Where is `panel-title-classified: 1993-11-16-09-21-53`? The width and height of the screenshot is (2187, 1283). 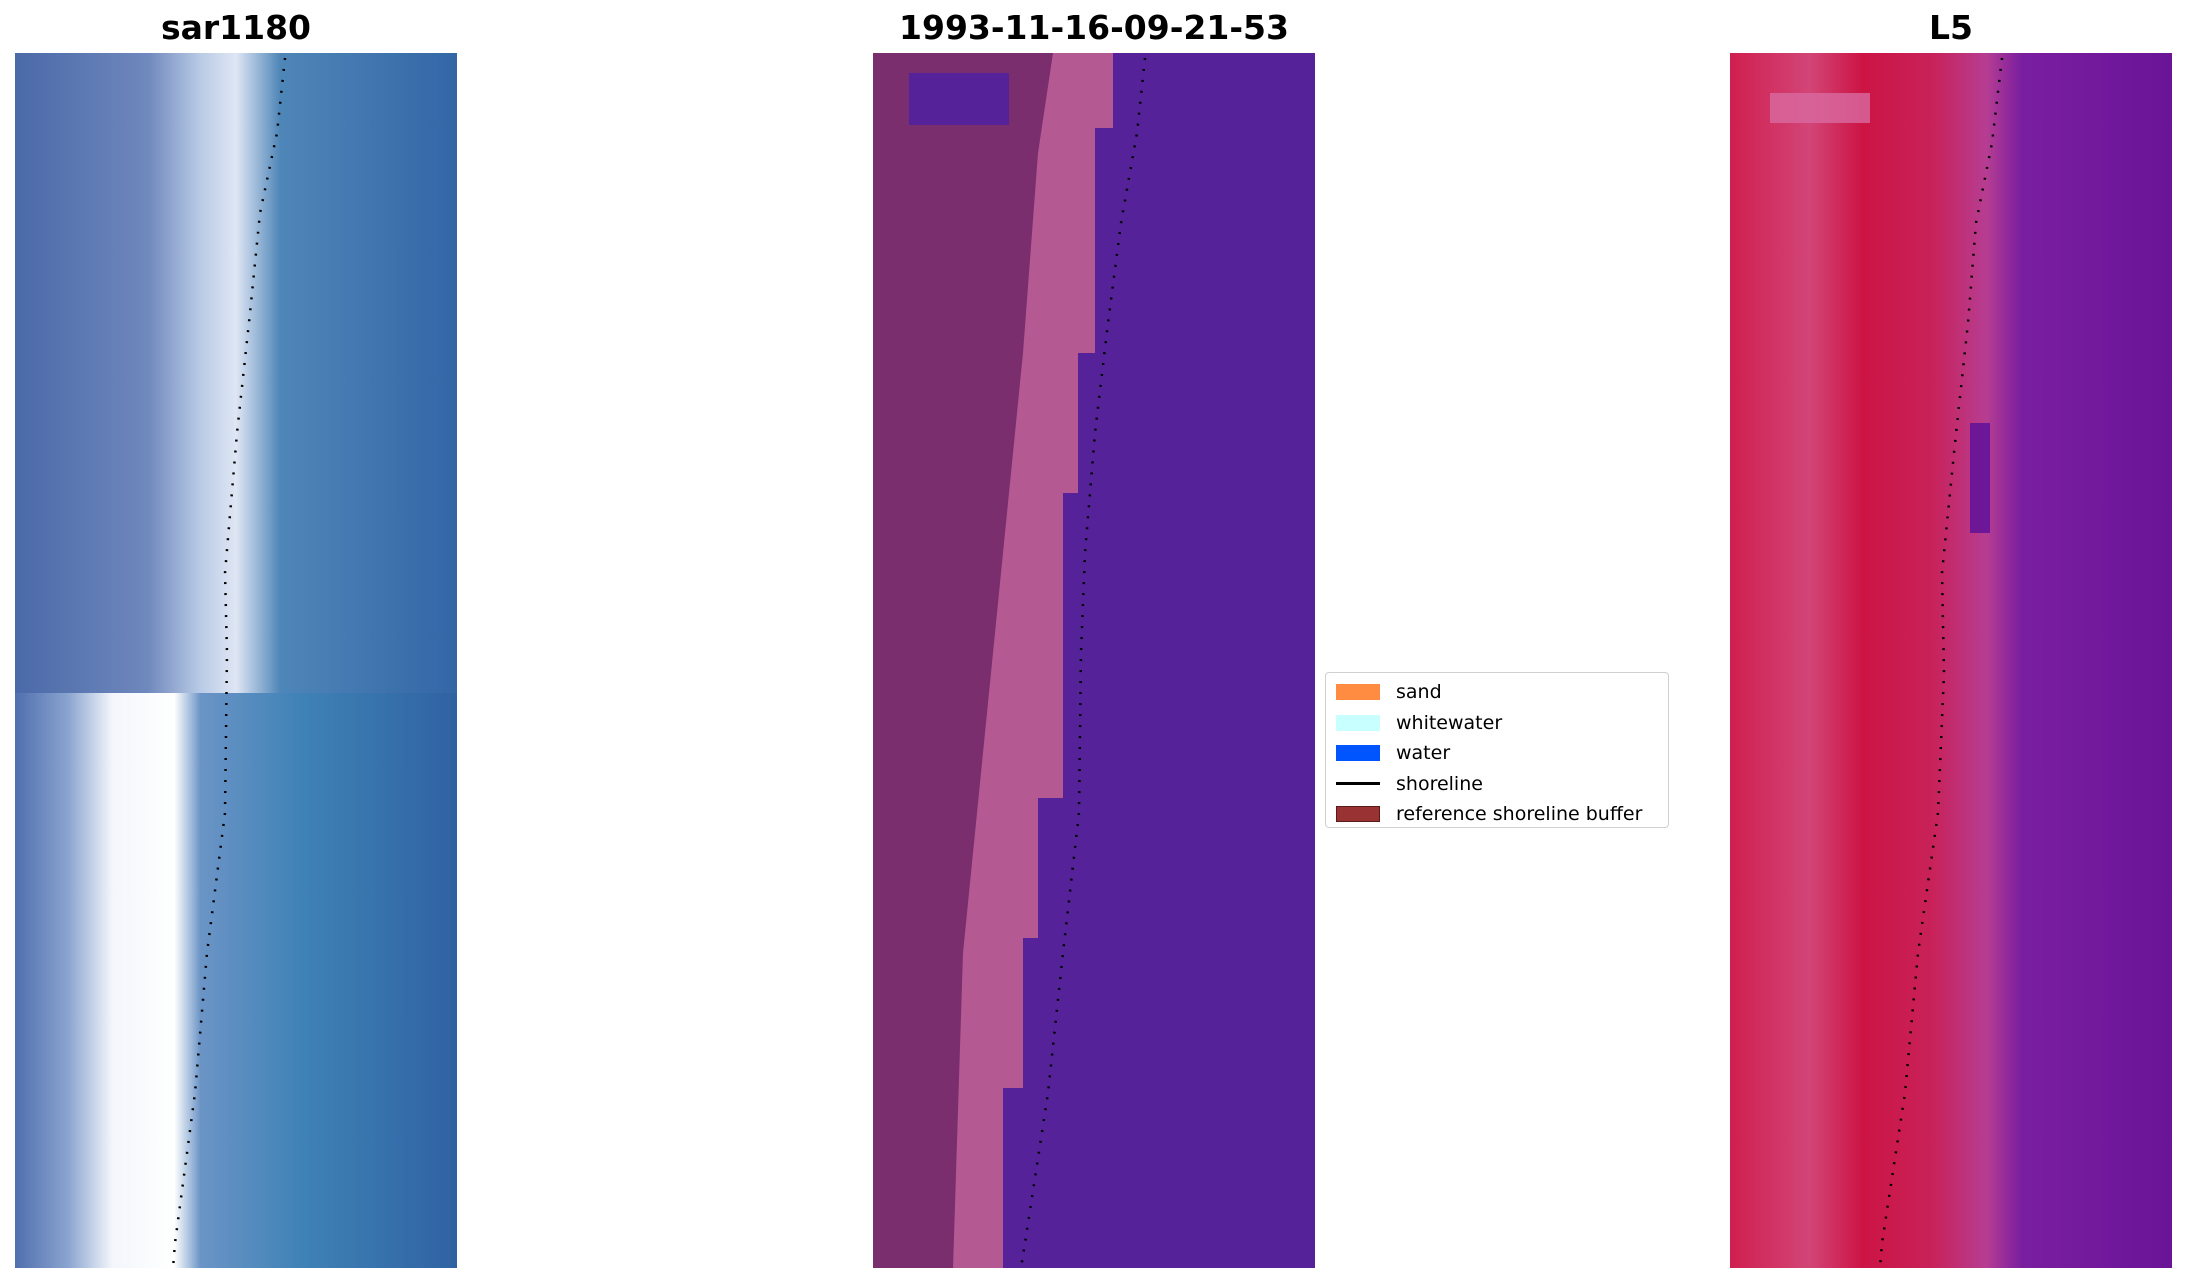
panel-title-classified: 1993-11-16-09-21-53 is located at coordinates (1094, 27).